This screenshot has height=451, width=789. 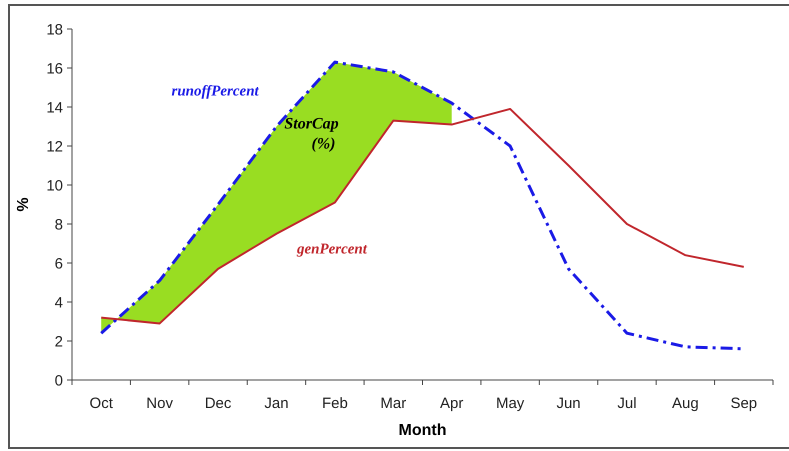 I want to click on y-tick-label: 8, so click(x=58, y=225).